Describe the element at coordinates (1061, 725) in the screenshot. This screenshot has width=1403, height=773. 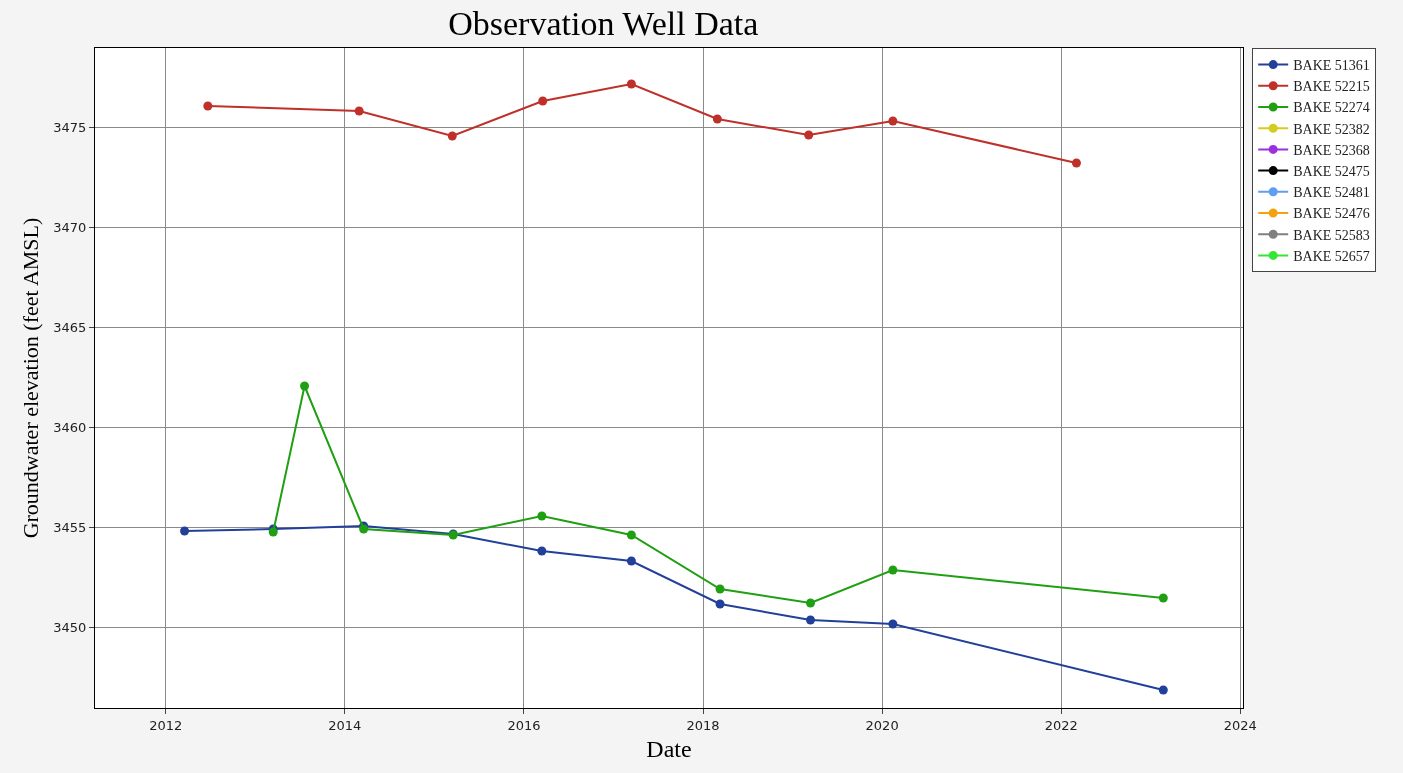
I see `x-tick-label: 2022` at that location.